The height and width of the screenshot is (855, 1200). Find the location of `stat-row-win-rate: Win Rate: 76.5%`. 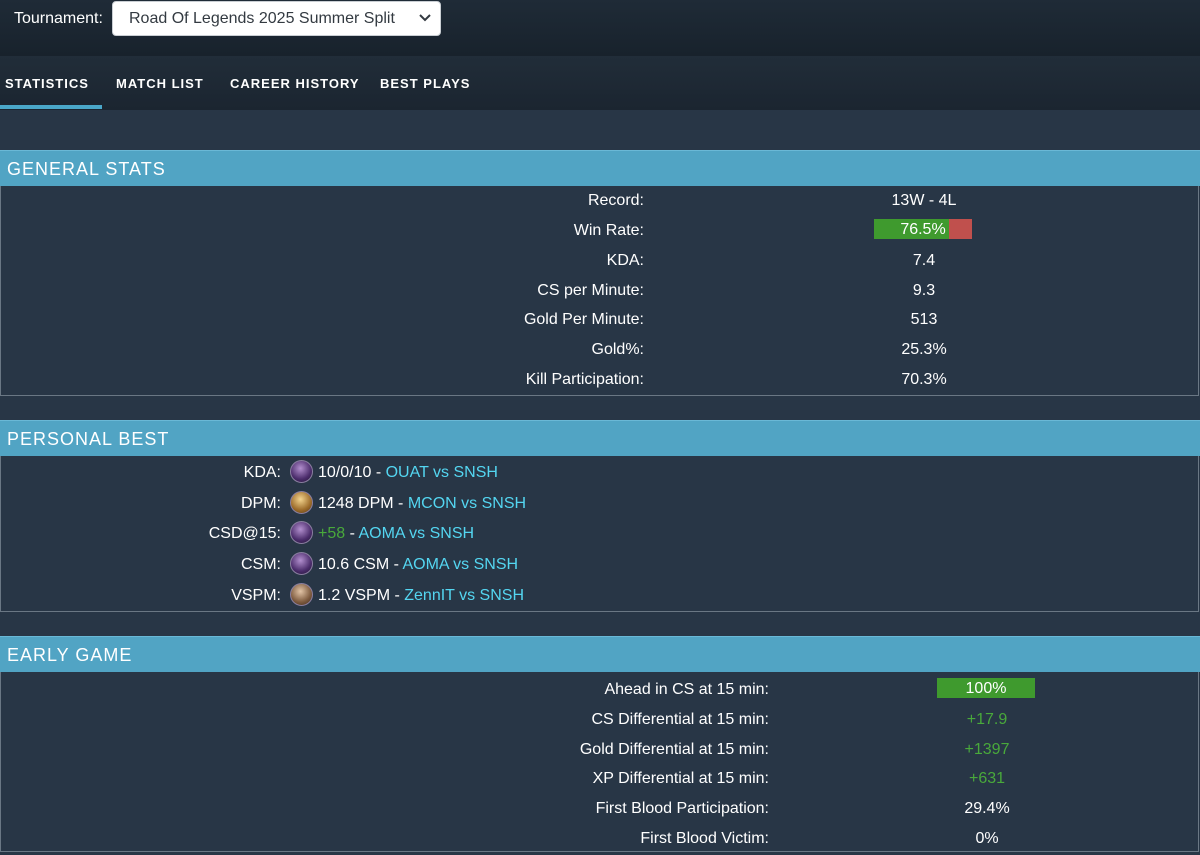

stat-row-win-rate: Win Rate: 76.5% is located at coordinates (599, 231).